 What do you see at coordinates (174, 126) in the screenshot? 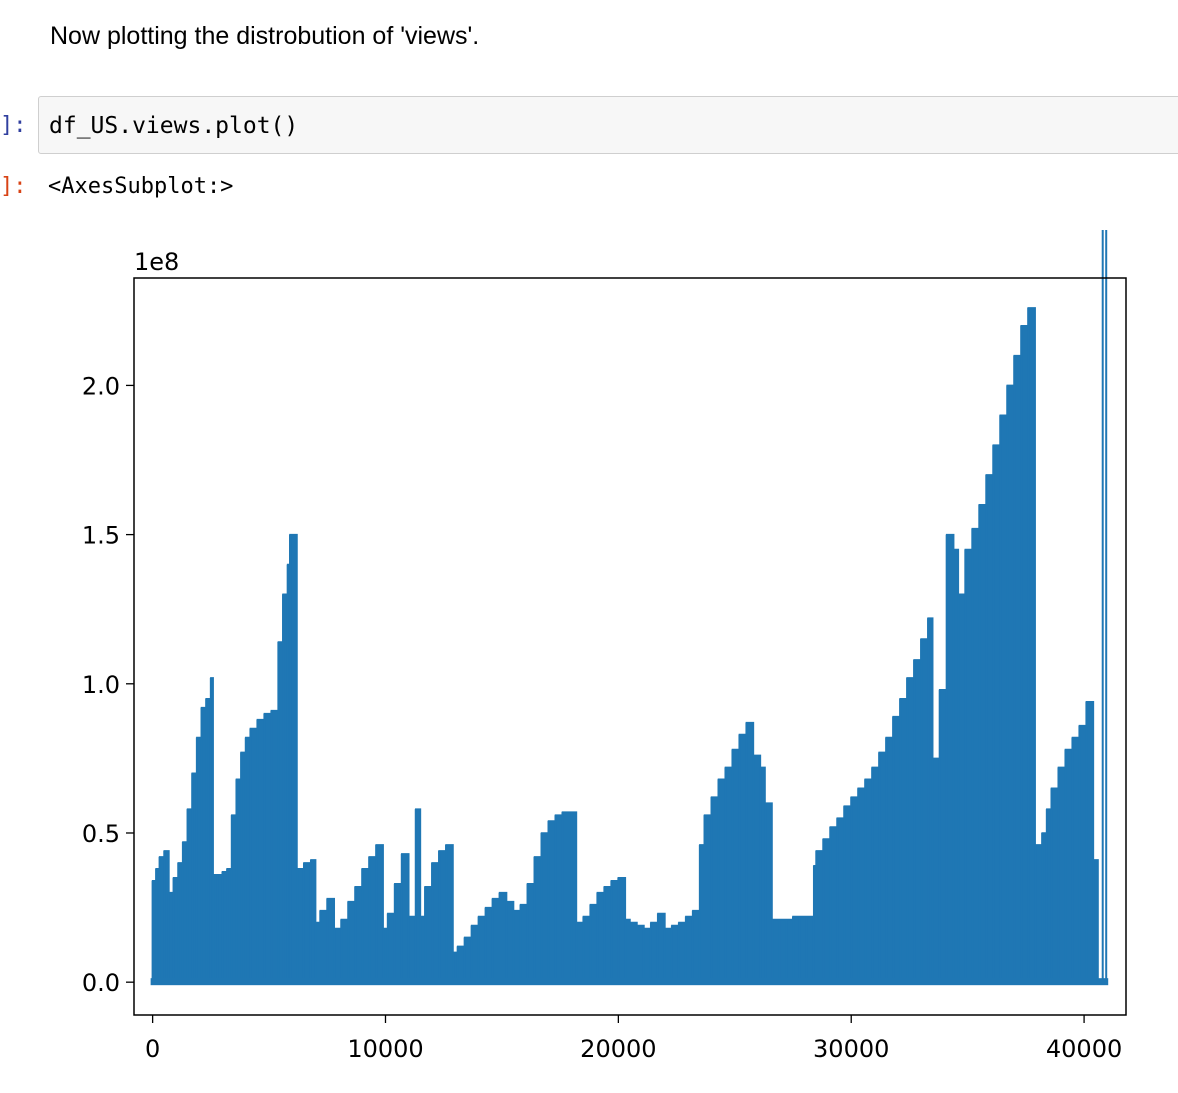
I see `code-text: df_US.views.plot()` at bounding box center [174, 126].